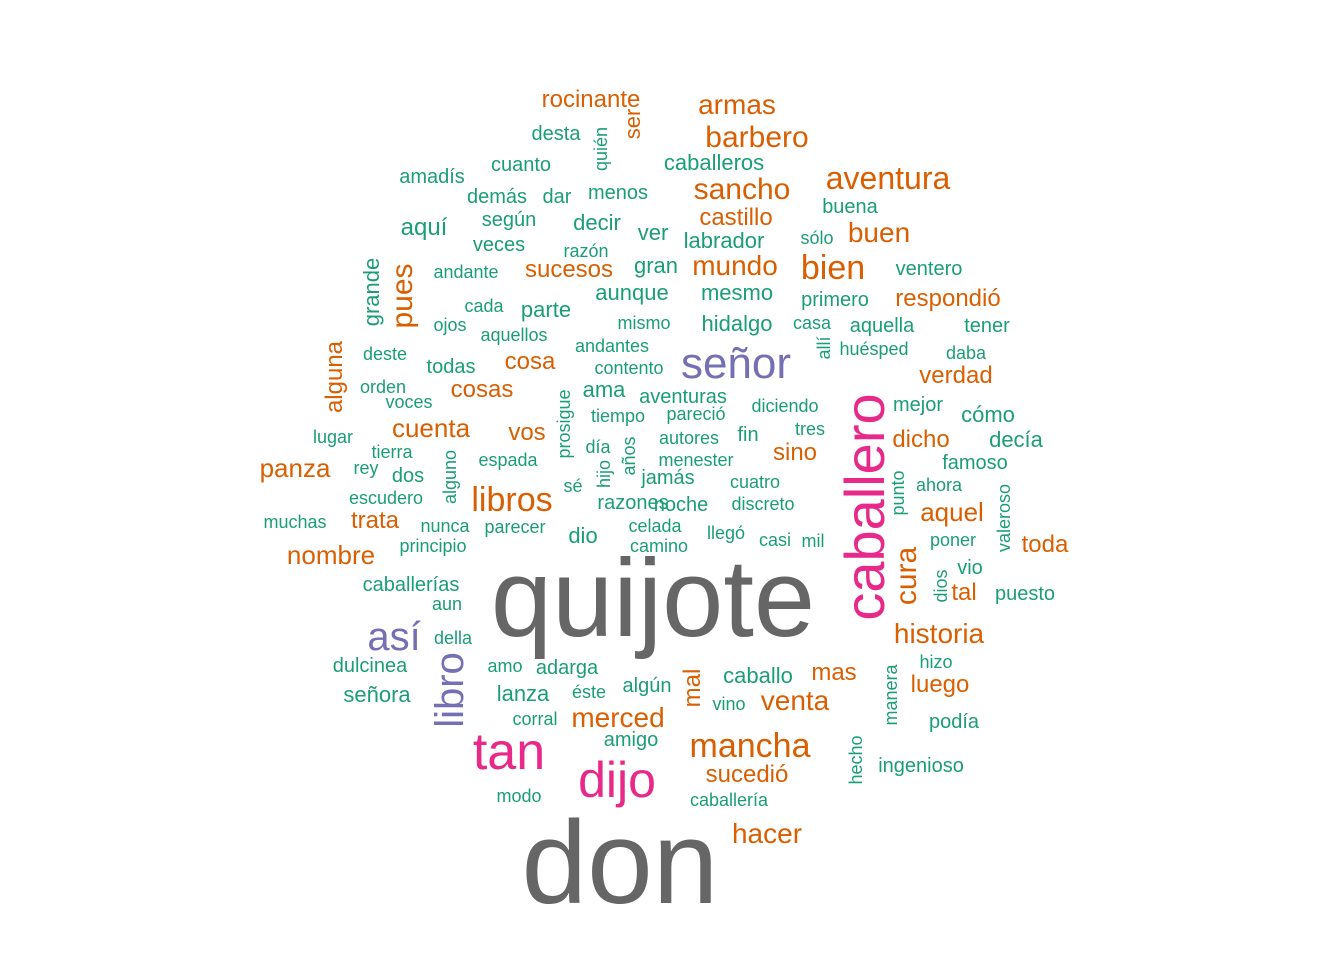 The width and height of the screenshot is (1344, 960). Describe the element at coordinates (939, 485) in the screenshot. I see `word: ahora` at that location.